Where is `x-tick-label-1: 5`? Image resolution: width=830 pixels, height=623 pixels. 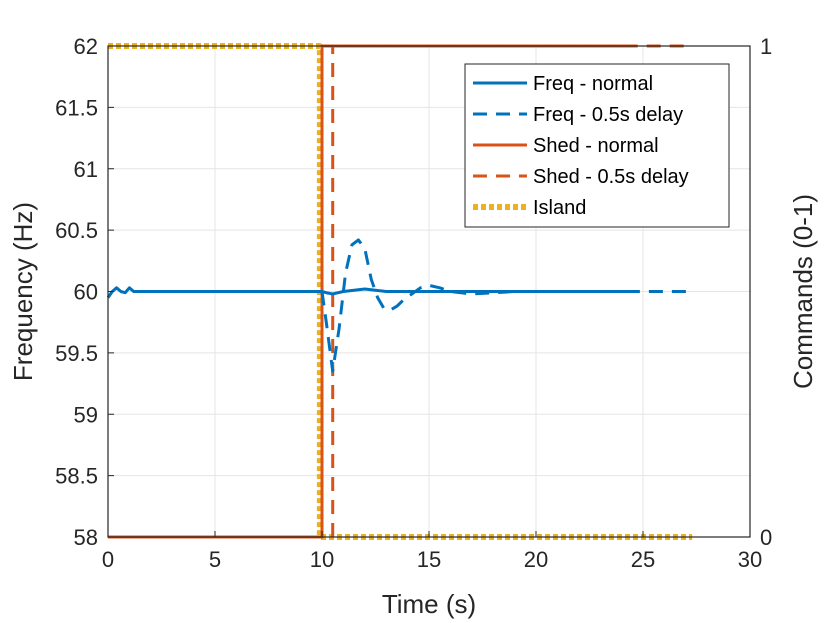
x-tick-label-1: 5 is located at coordinates (215, 559).